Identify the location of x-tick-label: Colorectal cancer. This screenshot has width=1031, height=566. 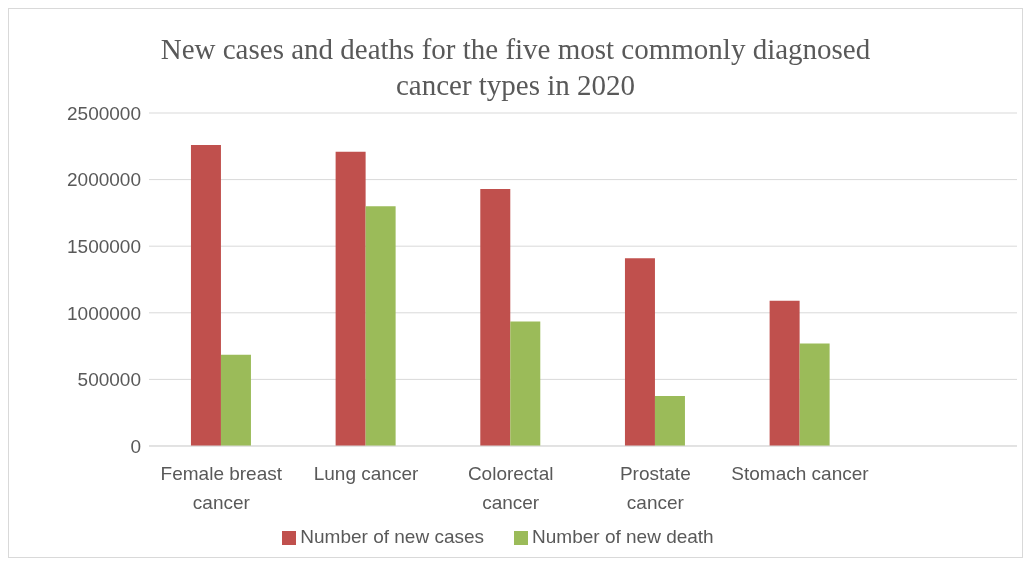
(510, 488).